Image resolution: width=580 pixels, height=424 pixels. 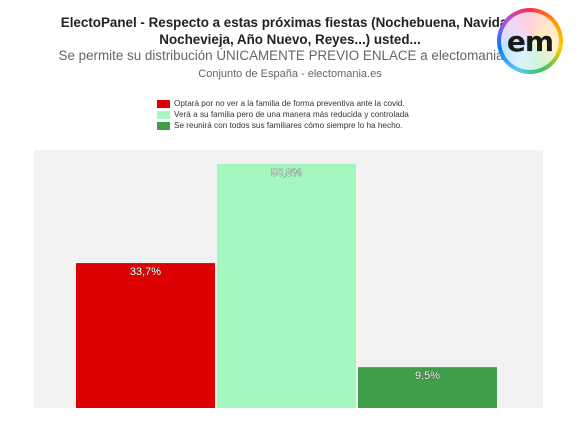 I want to click on electomania-logo: em, so click(x=530, y=41).